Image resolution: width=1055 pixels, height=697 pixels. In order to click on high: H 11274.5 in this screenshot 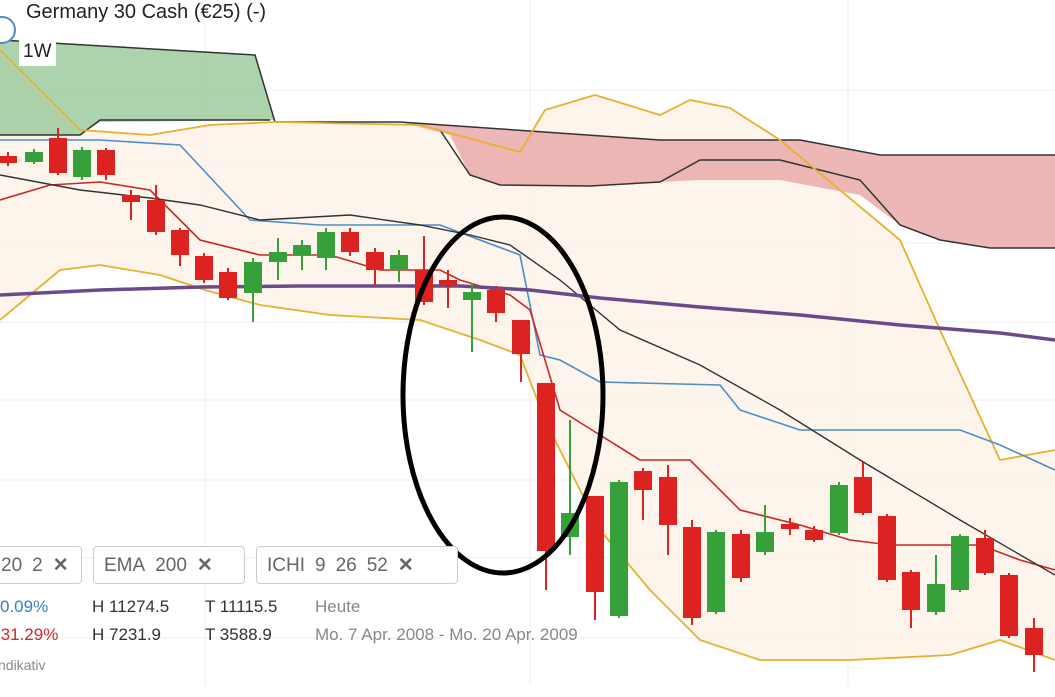, I will do `click(131, 606)`.